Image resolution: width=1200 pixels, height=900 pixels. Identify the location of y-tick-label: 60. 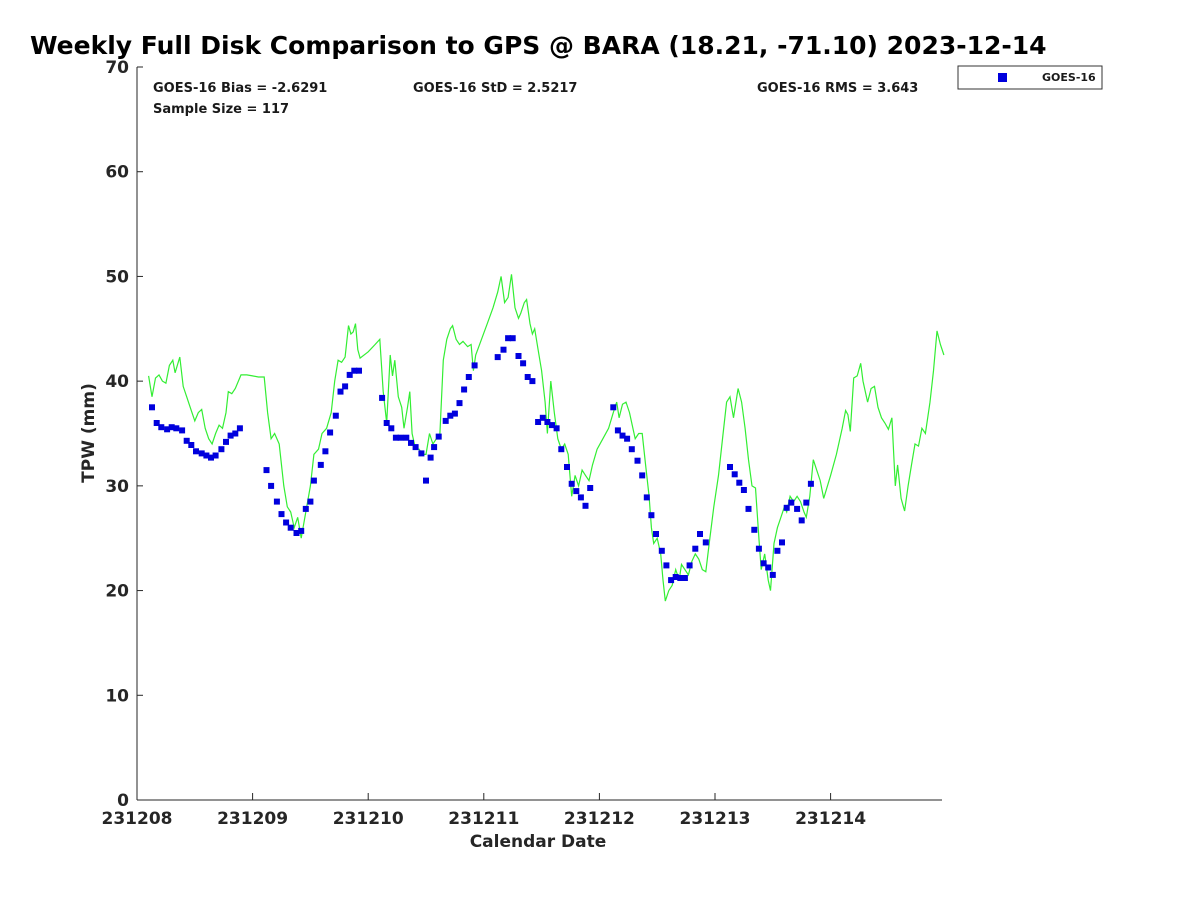
(117, 173).